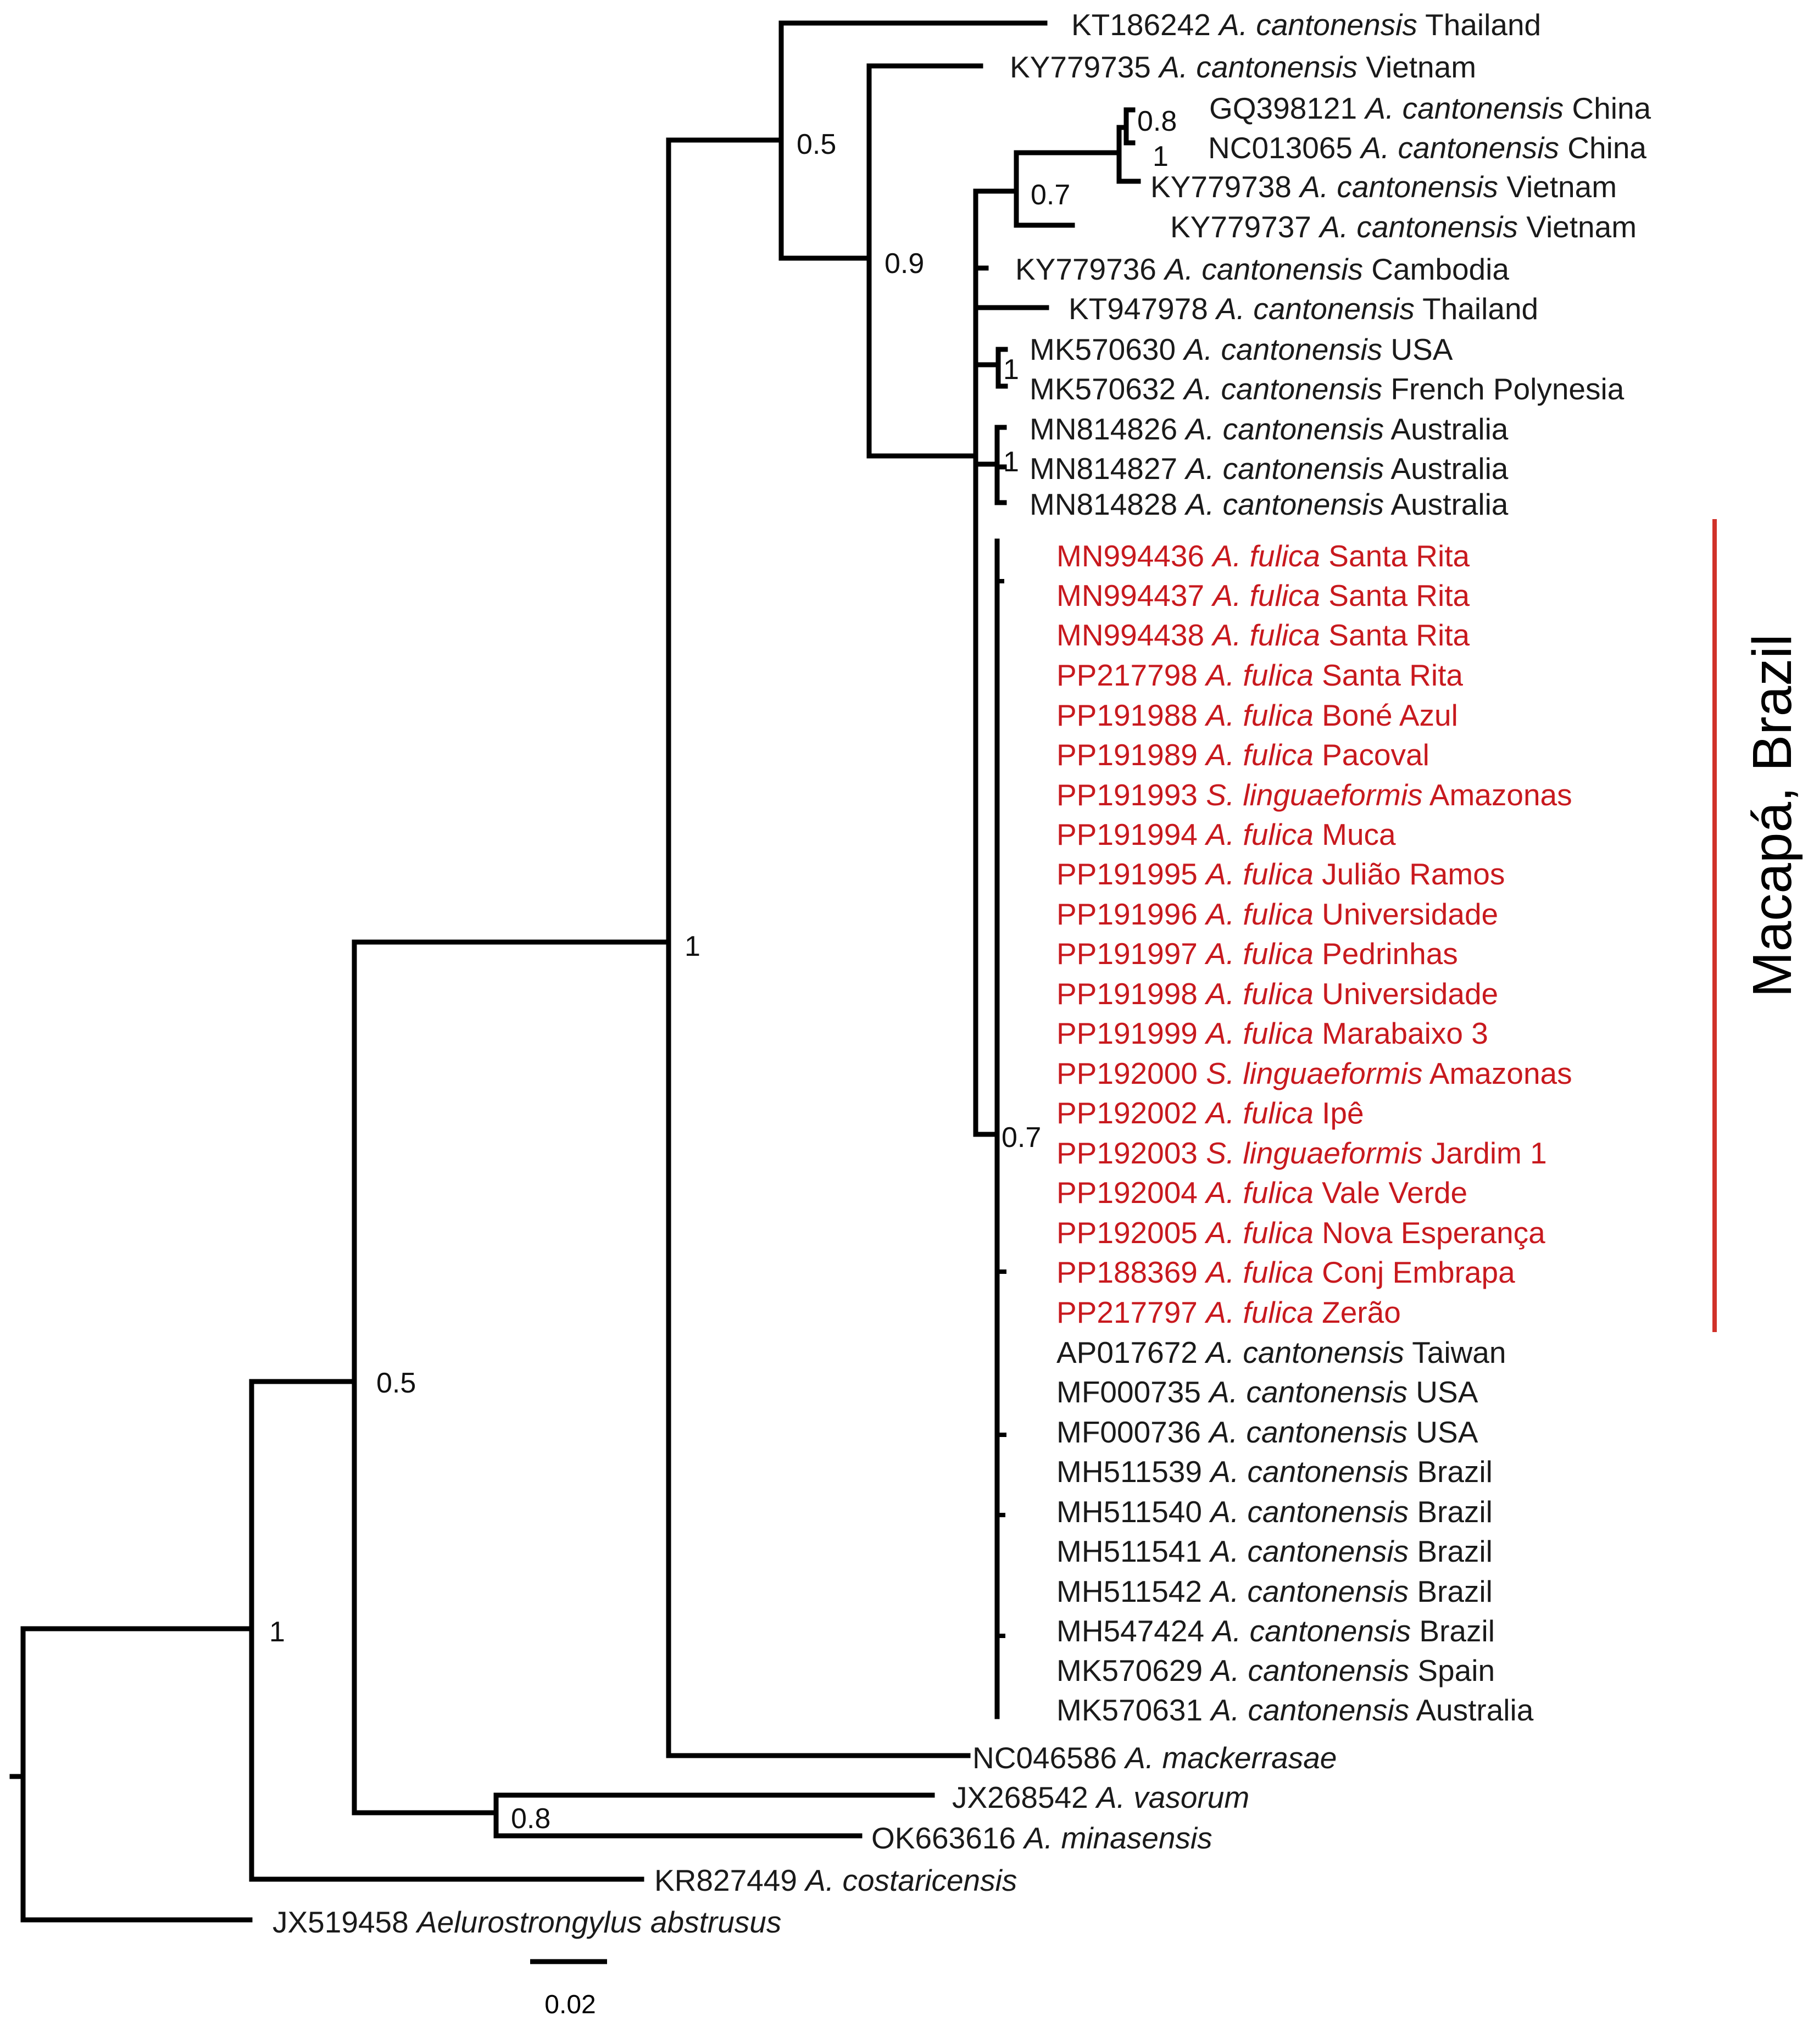 This screenshot has width=1808, height=2044. Describe the element at coordinates (1241, 349) in the screenshot. I see `leaf-label: MK570630 A. cantonensis USA` at that location.